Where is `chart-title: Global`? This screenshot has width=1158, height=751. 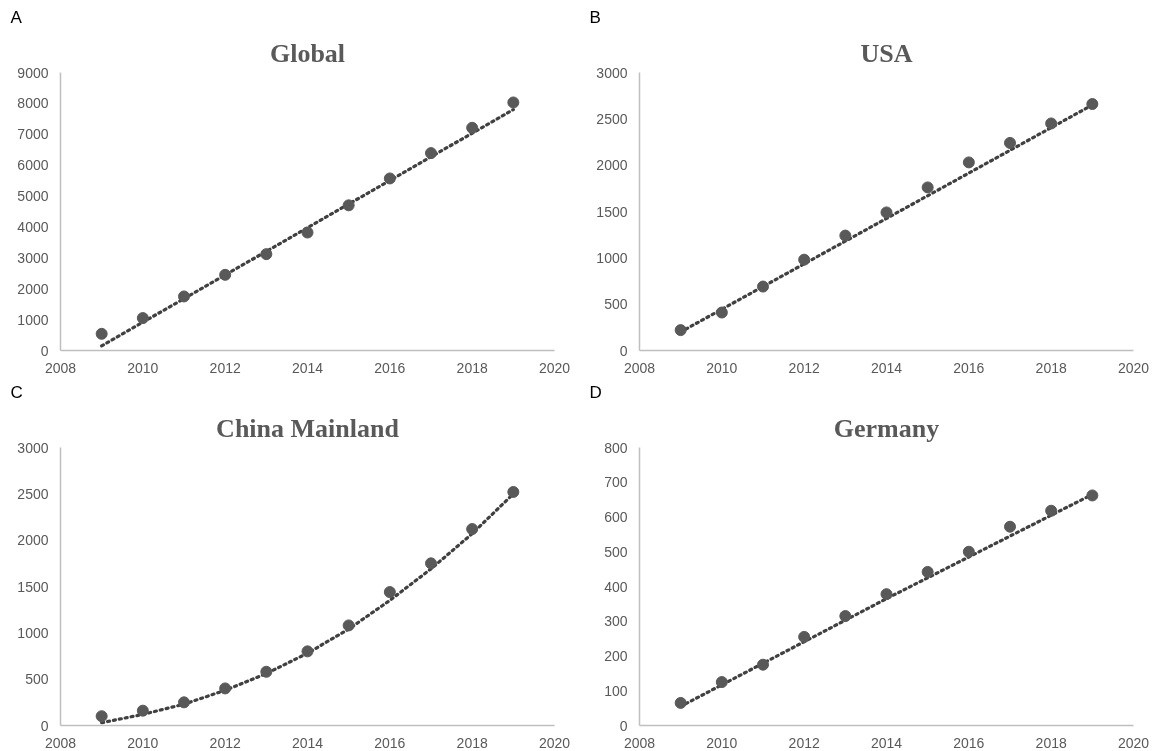 chart-title: Global is located at coordinates (307, 53).